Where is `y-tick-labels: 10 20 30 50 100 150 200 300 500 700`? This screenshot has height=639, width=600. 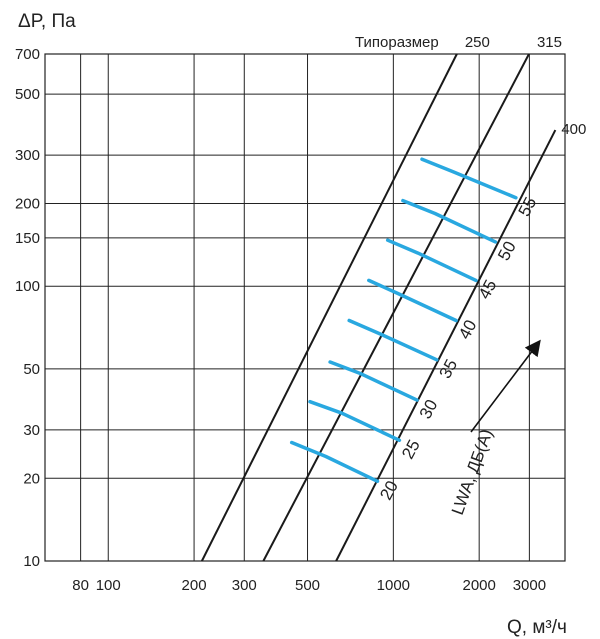
y-tick-labels: 10 20 30 50 100 150 200 300 500 700 is located at coordinates (27, 308).